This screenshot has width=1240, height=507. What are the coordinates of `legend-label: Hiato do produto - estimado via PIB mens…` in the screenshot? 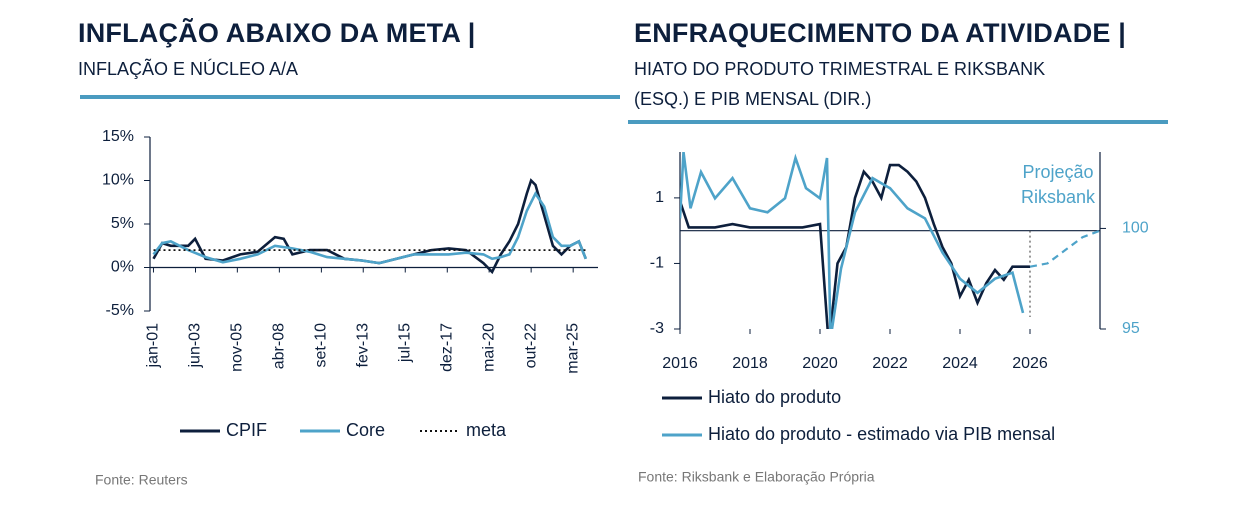 It's located at (881, 434).